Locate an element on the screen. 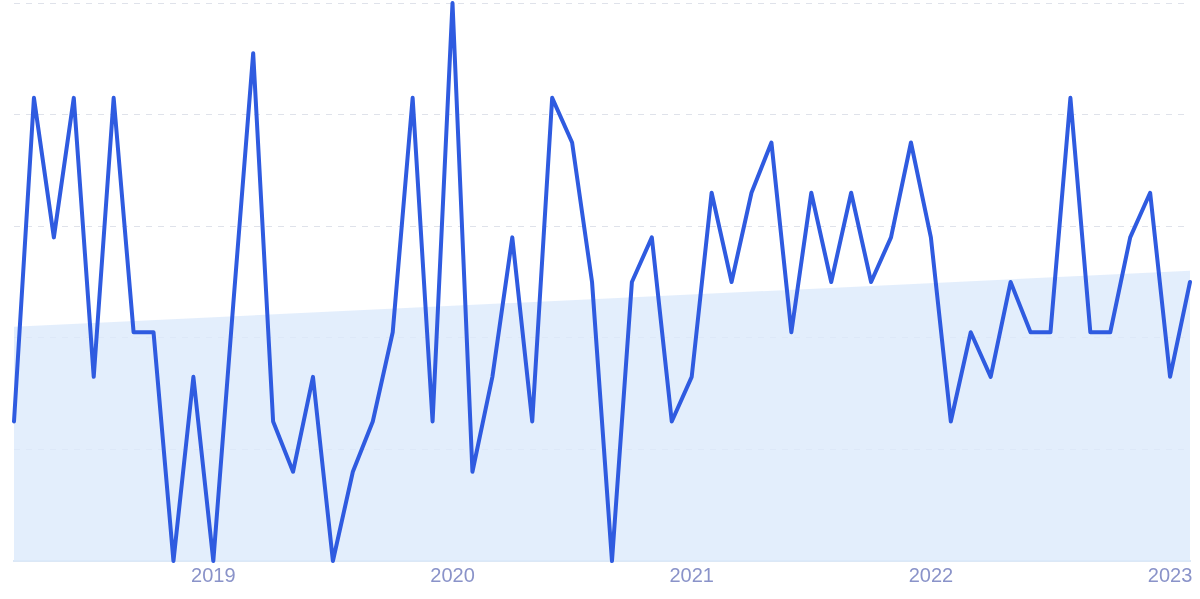  x-tick-label: 2023 is located at coordinates (1170, 574).